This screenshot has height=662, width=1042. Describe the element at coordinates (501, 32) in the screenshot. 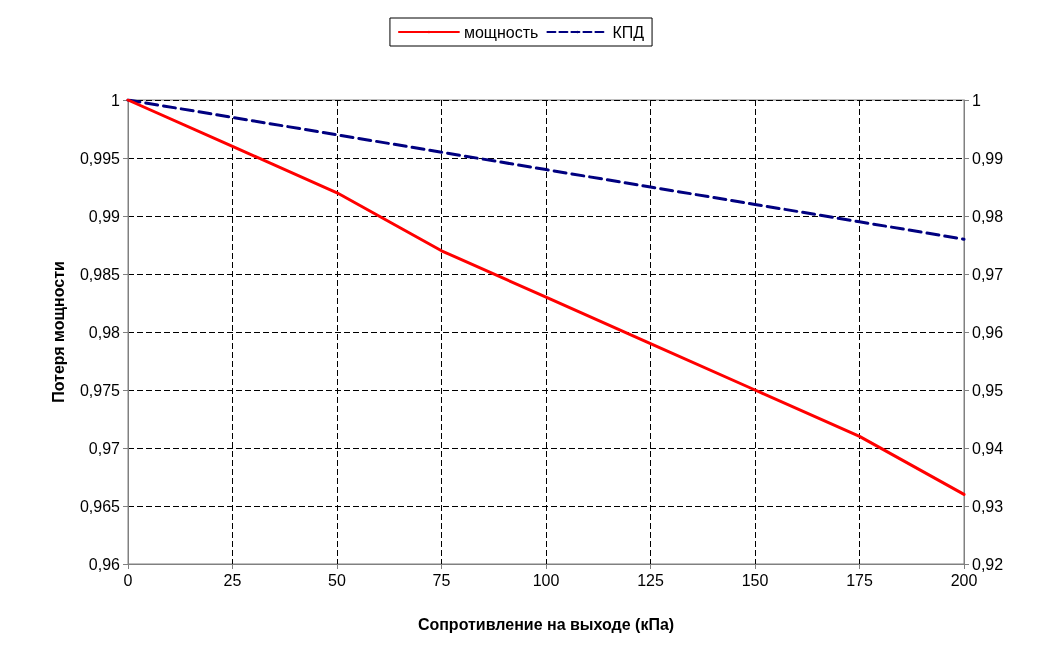

I see `legend-label: мощность` at that location.